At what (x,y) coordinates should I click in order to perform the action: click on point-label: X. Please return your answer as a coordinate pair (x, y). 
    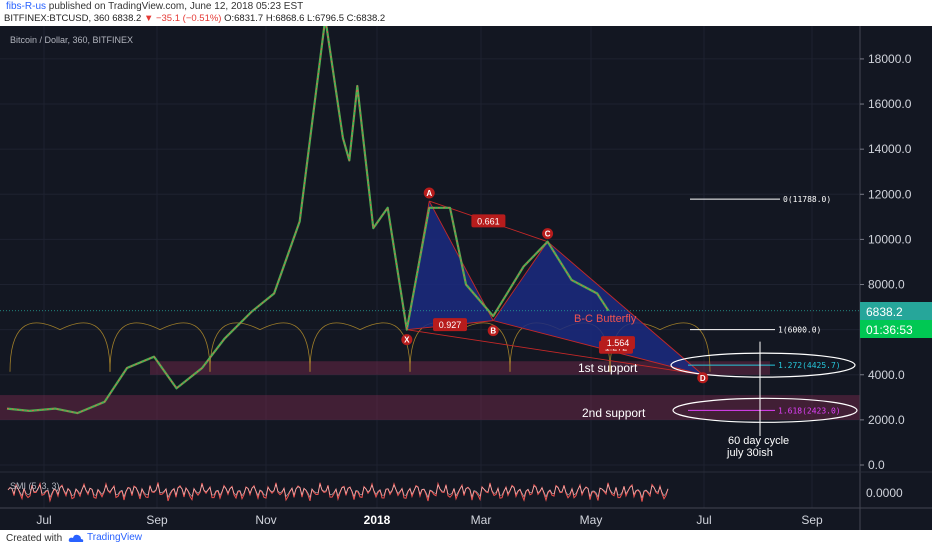
    Looking at the image, I should click on (407, 340).